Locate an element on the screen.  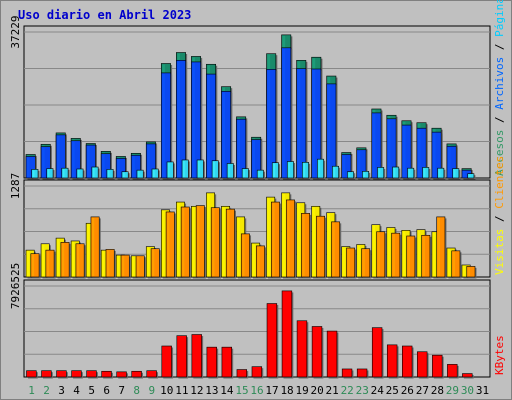
legend-label: Clientes is located at coordinates (499, 182).